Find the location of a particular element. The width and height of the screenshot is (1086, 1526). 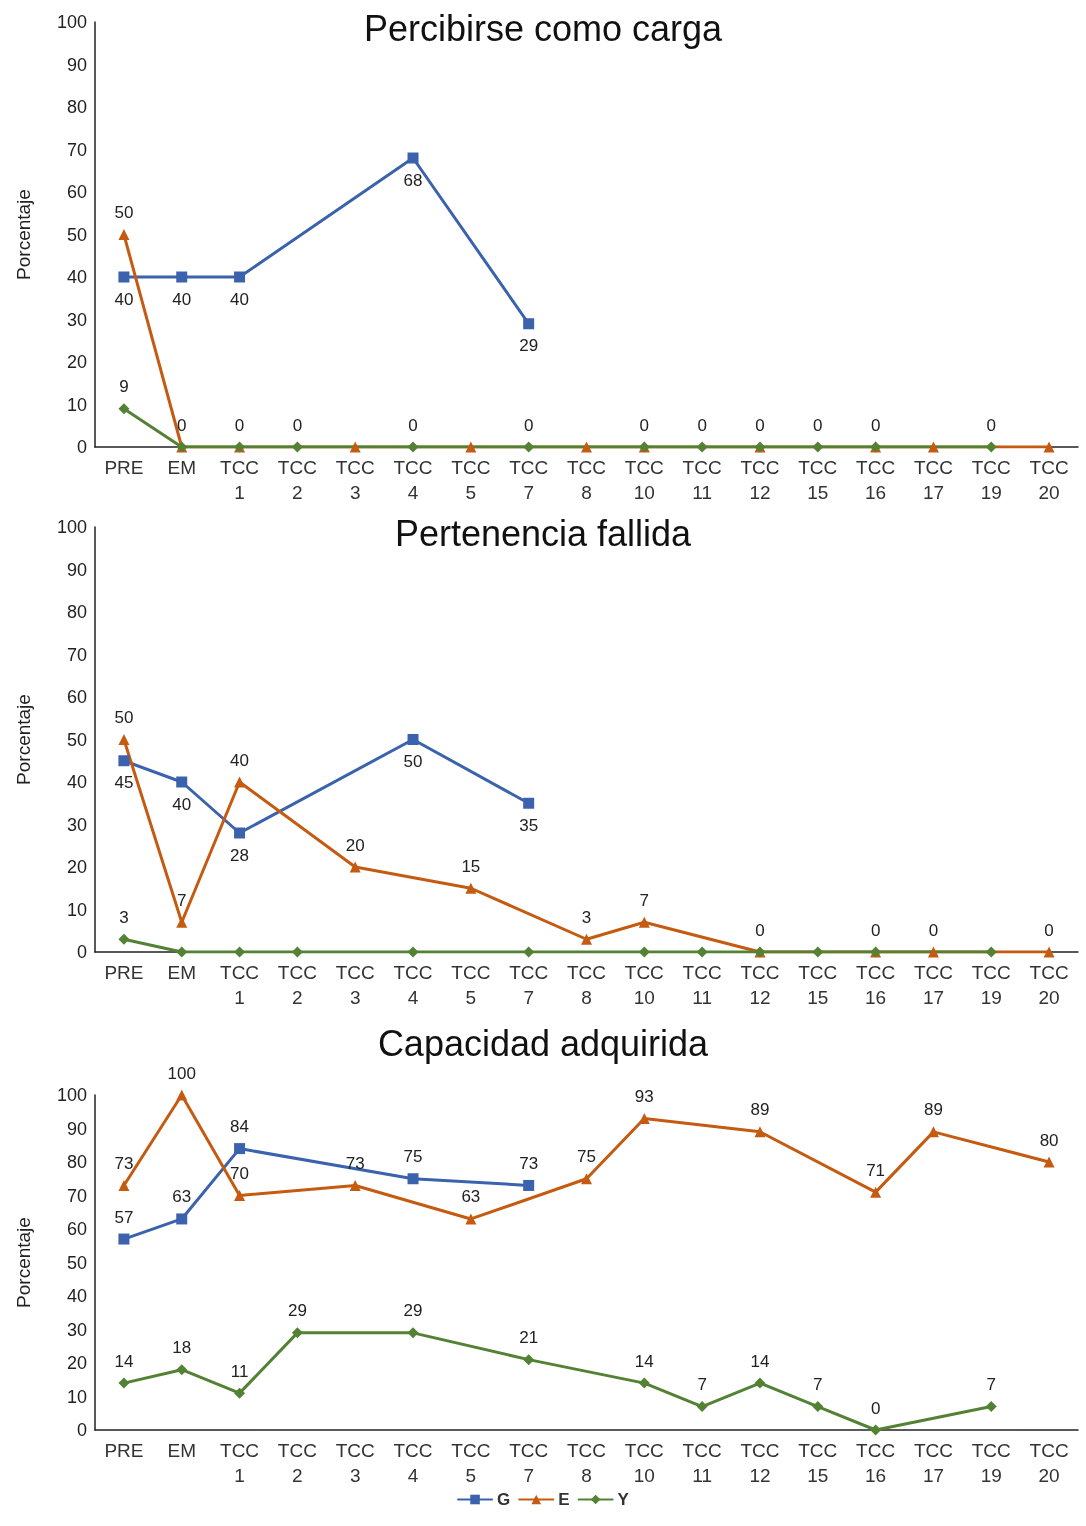

x-tick-label: TCC 20 is located at coordinates (1049, 480).